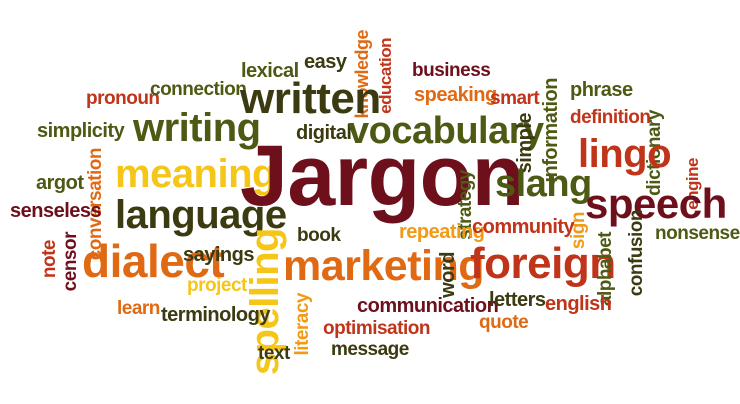 The height and width of the screenshot is (404, 740). What do you see at coordinates (215, 315) in the screenshot?
I see `word-terminology: terminology` at bounding box center [215, 315].